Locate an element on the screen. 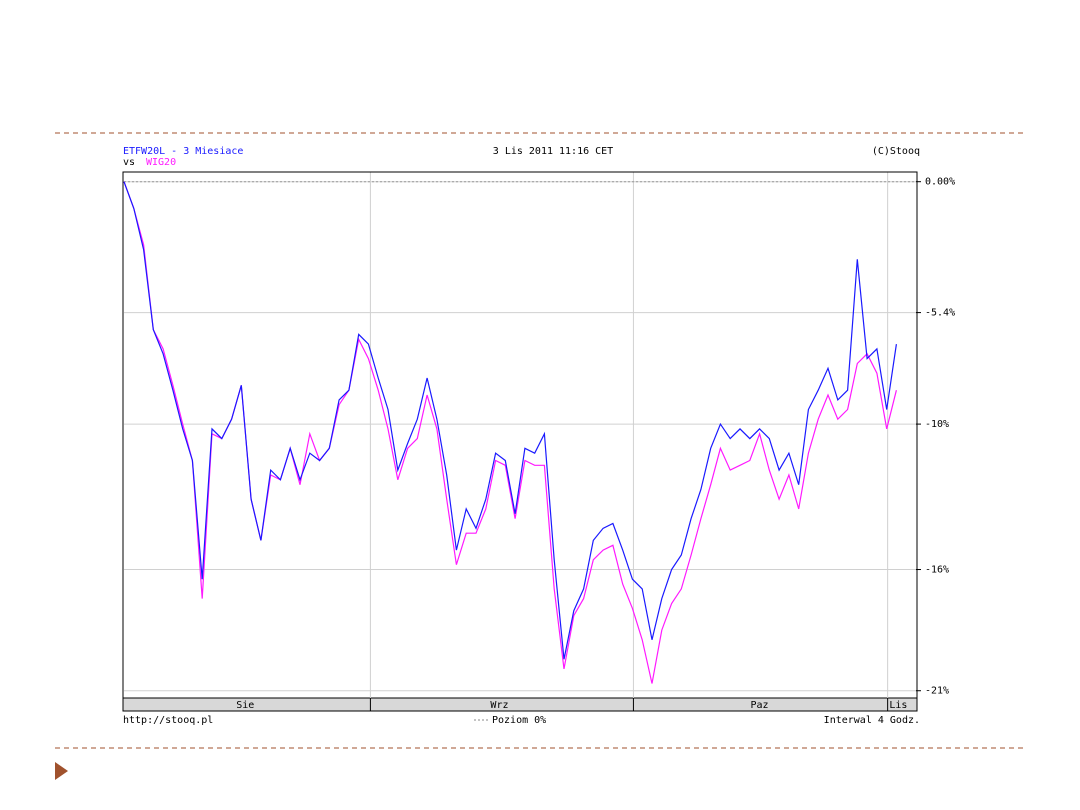  copyright: (C)Stooq is located at coordinates (896, 151).